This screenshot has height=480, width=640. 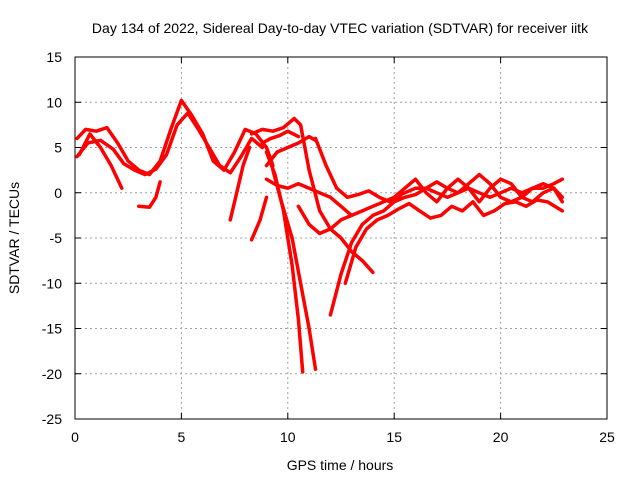 I want to click on x-tick-label: 5, so click(x=182, y=437).